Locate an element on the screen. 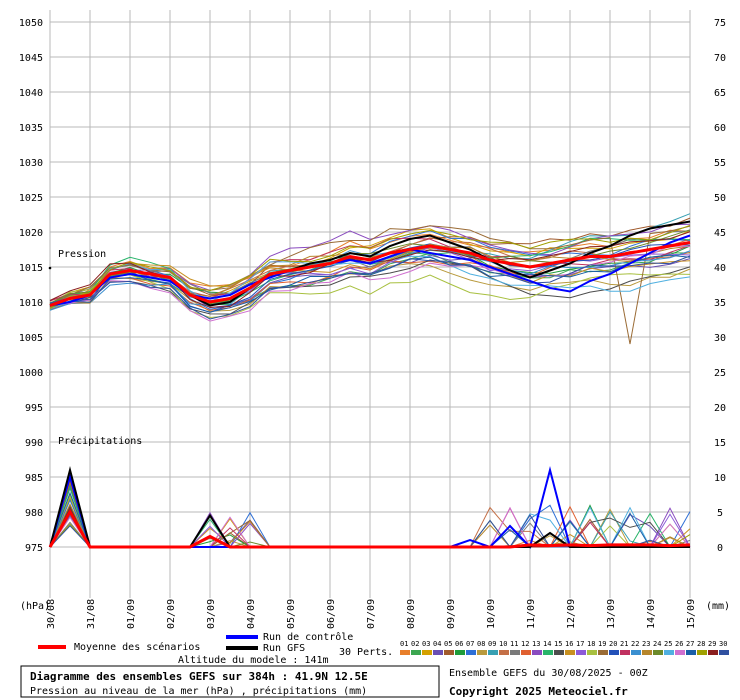 The height and width of the screenshot is (700, 740). pert-legend-number: 10 is located at coordinates (503, 644).